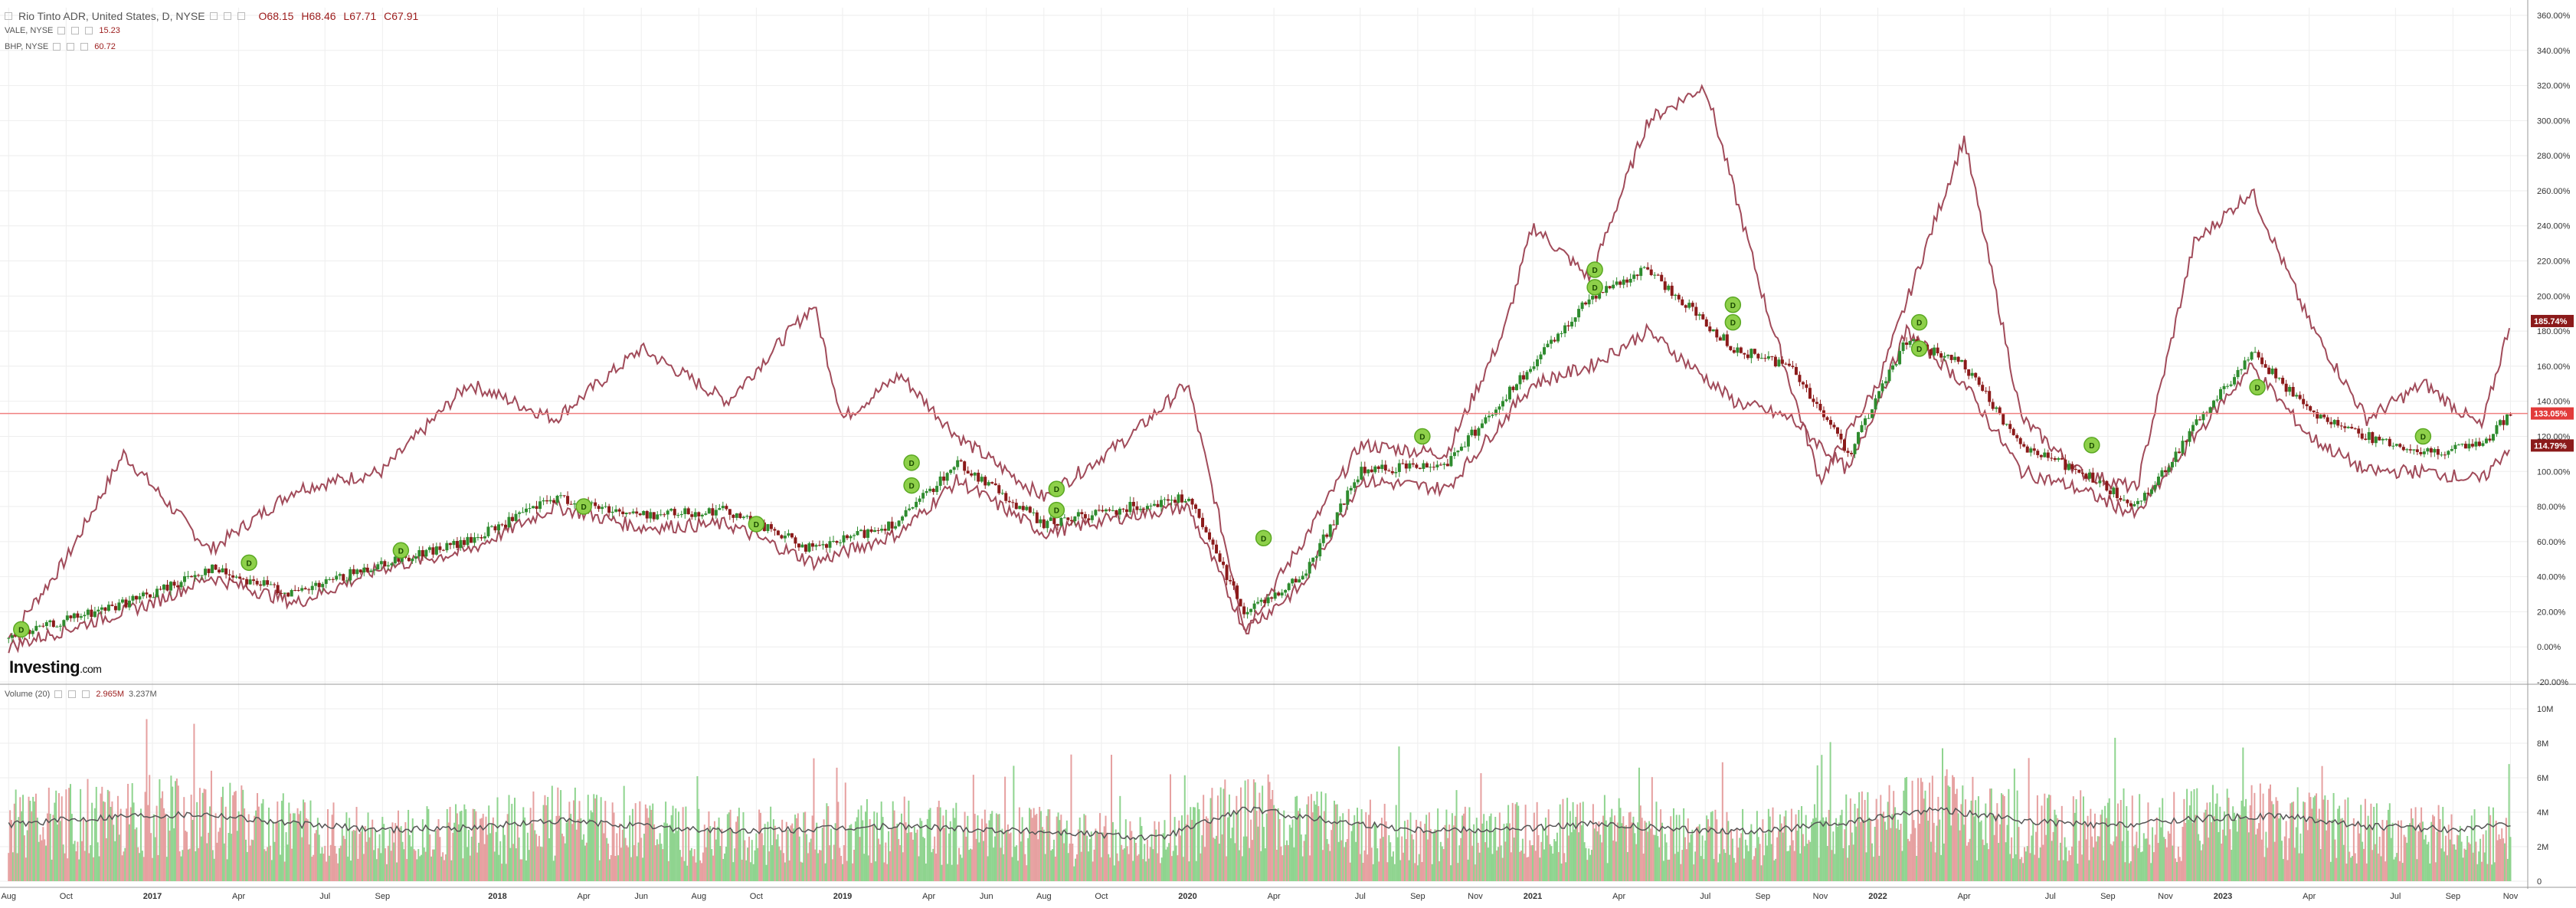 The width and height of the screenshot is (2576, 908). What do you see at coordinates (28, 695) in the screenshot?
I see `volume-label: Volume (20)` at bounding box center [28, 695].